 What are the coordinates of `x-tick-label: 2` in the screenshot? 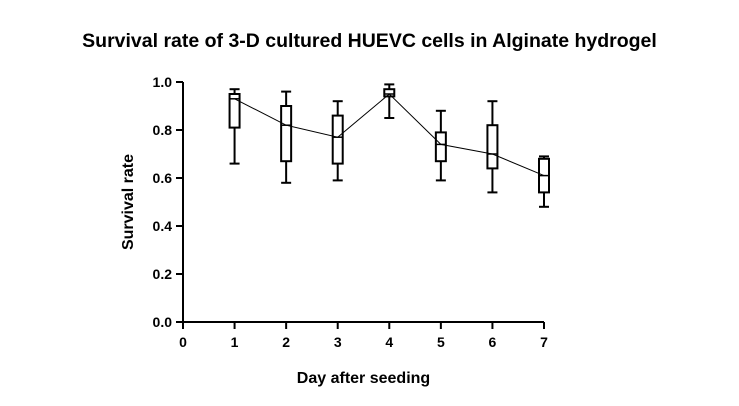 It's located at (286, 342).